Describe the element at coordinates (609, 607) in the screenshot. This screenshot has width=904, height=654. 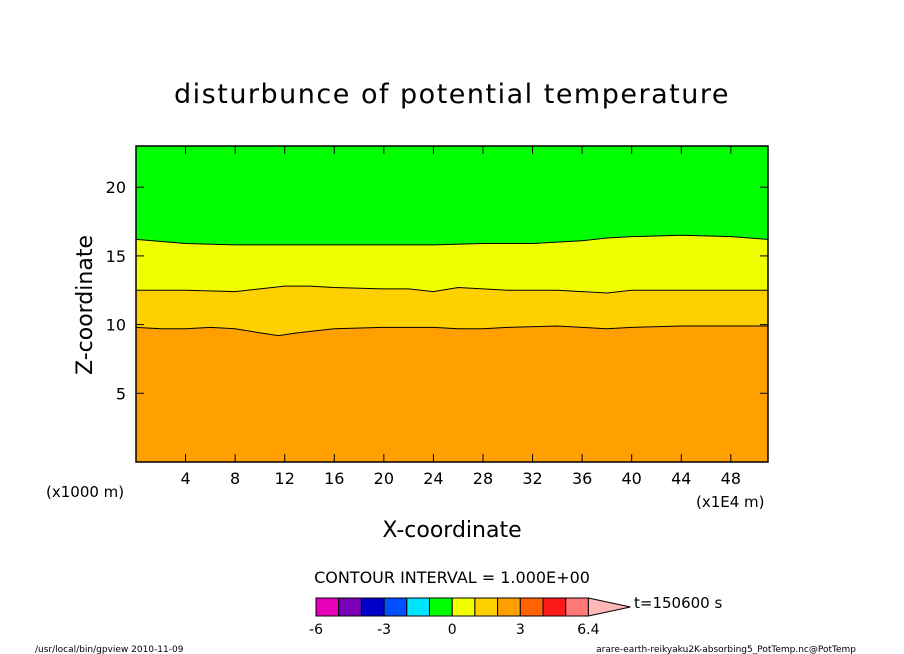
I see `colorbar-extension-arrow` at that location.